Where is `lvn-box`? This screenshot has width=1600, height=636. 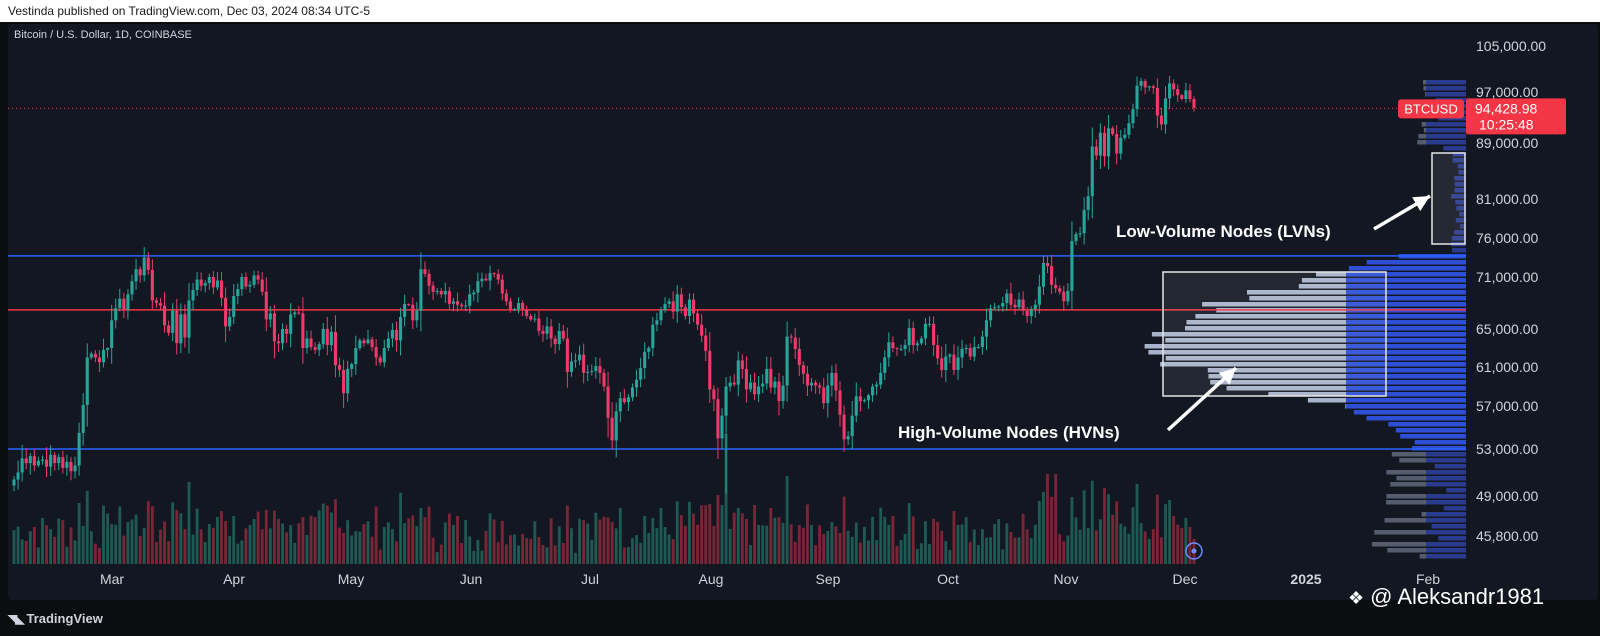
lvn-box is located at coordinates (1448, 198).